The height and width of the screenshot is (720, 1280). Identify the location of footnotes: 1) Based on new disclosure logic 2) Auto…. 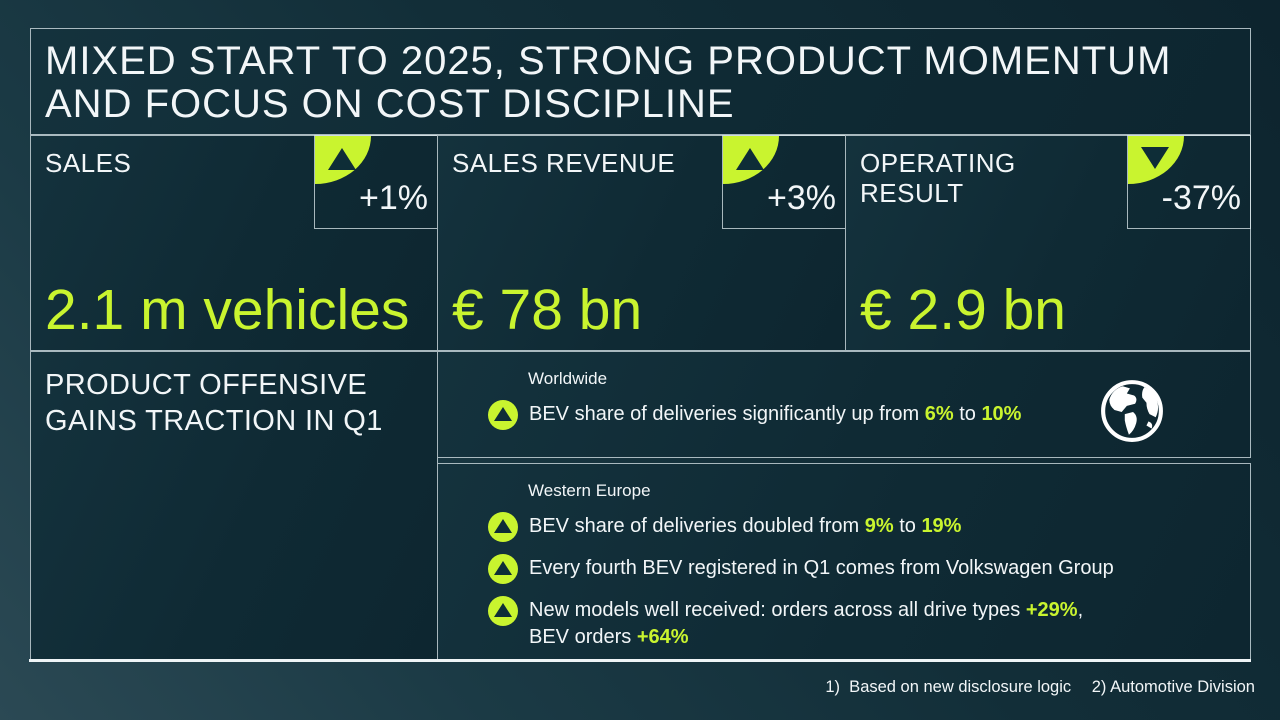
(1040, 687).